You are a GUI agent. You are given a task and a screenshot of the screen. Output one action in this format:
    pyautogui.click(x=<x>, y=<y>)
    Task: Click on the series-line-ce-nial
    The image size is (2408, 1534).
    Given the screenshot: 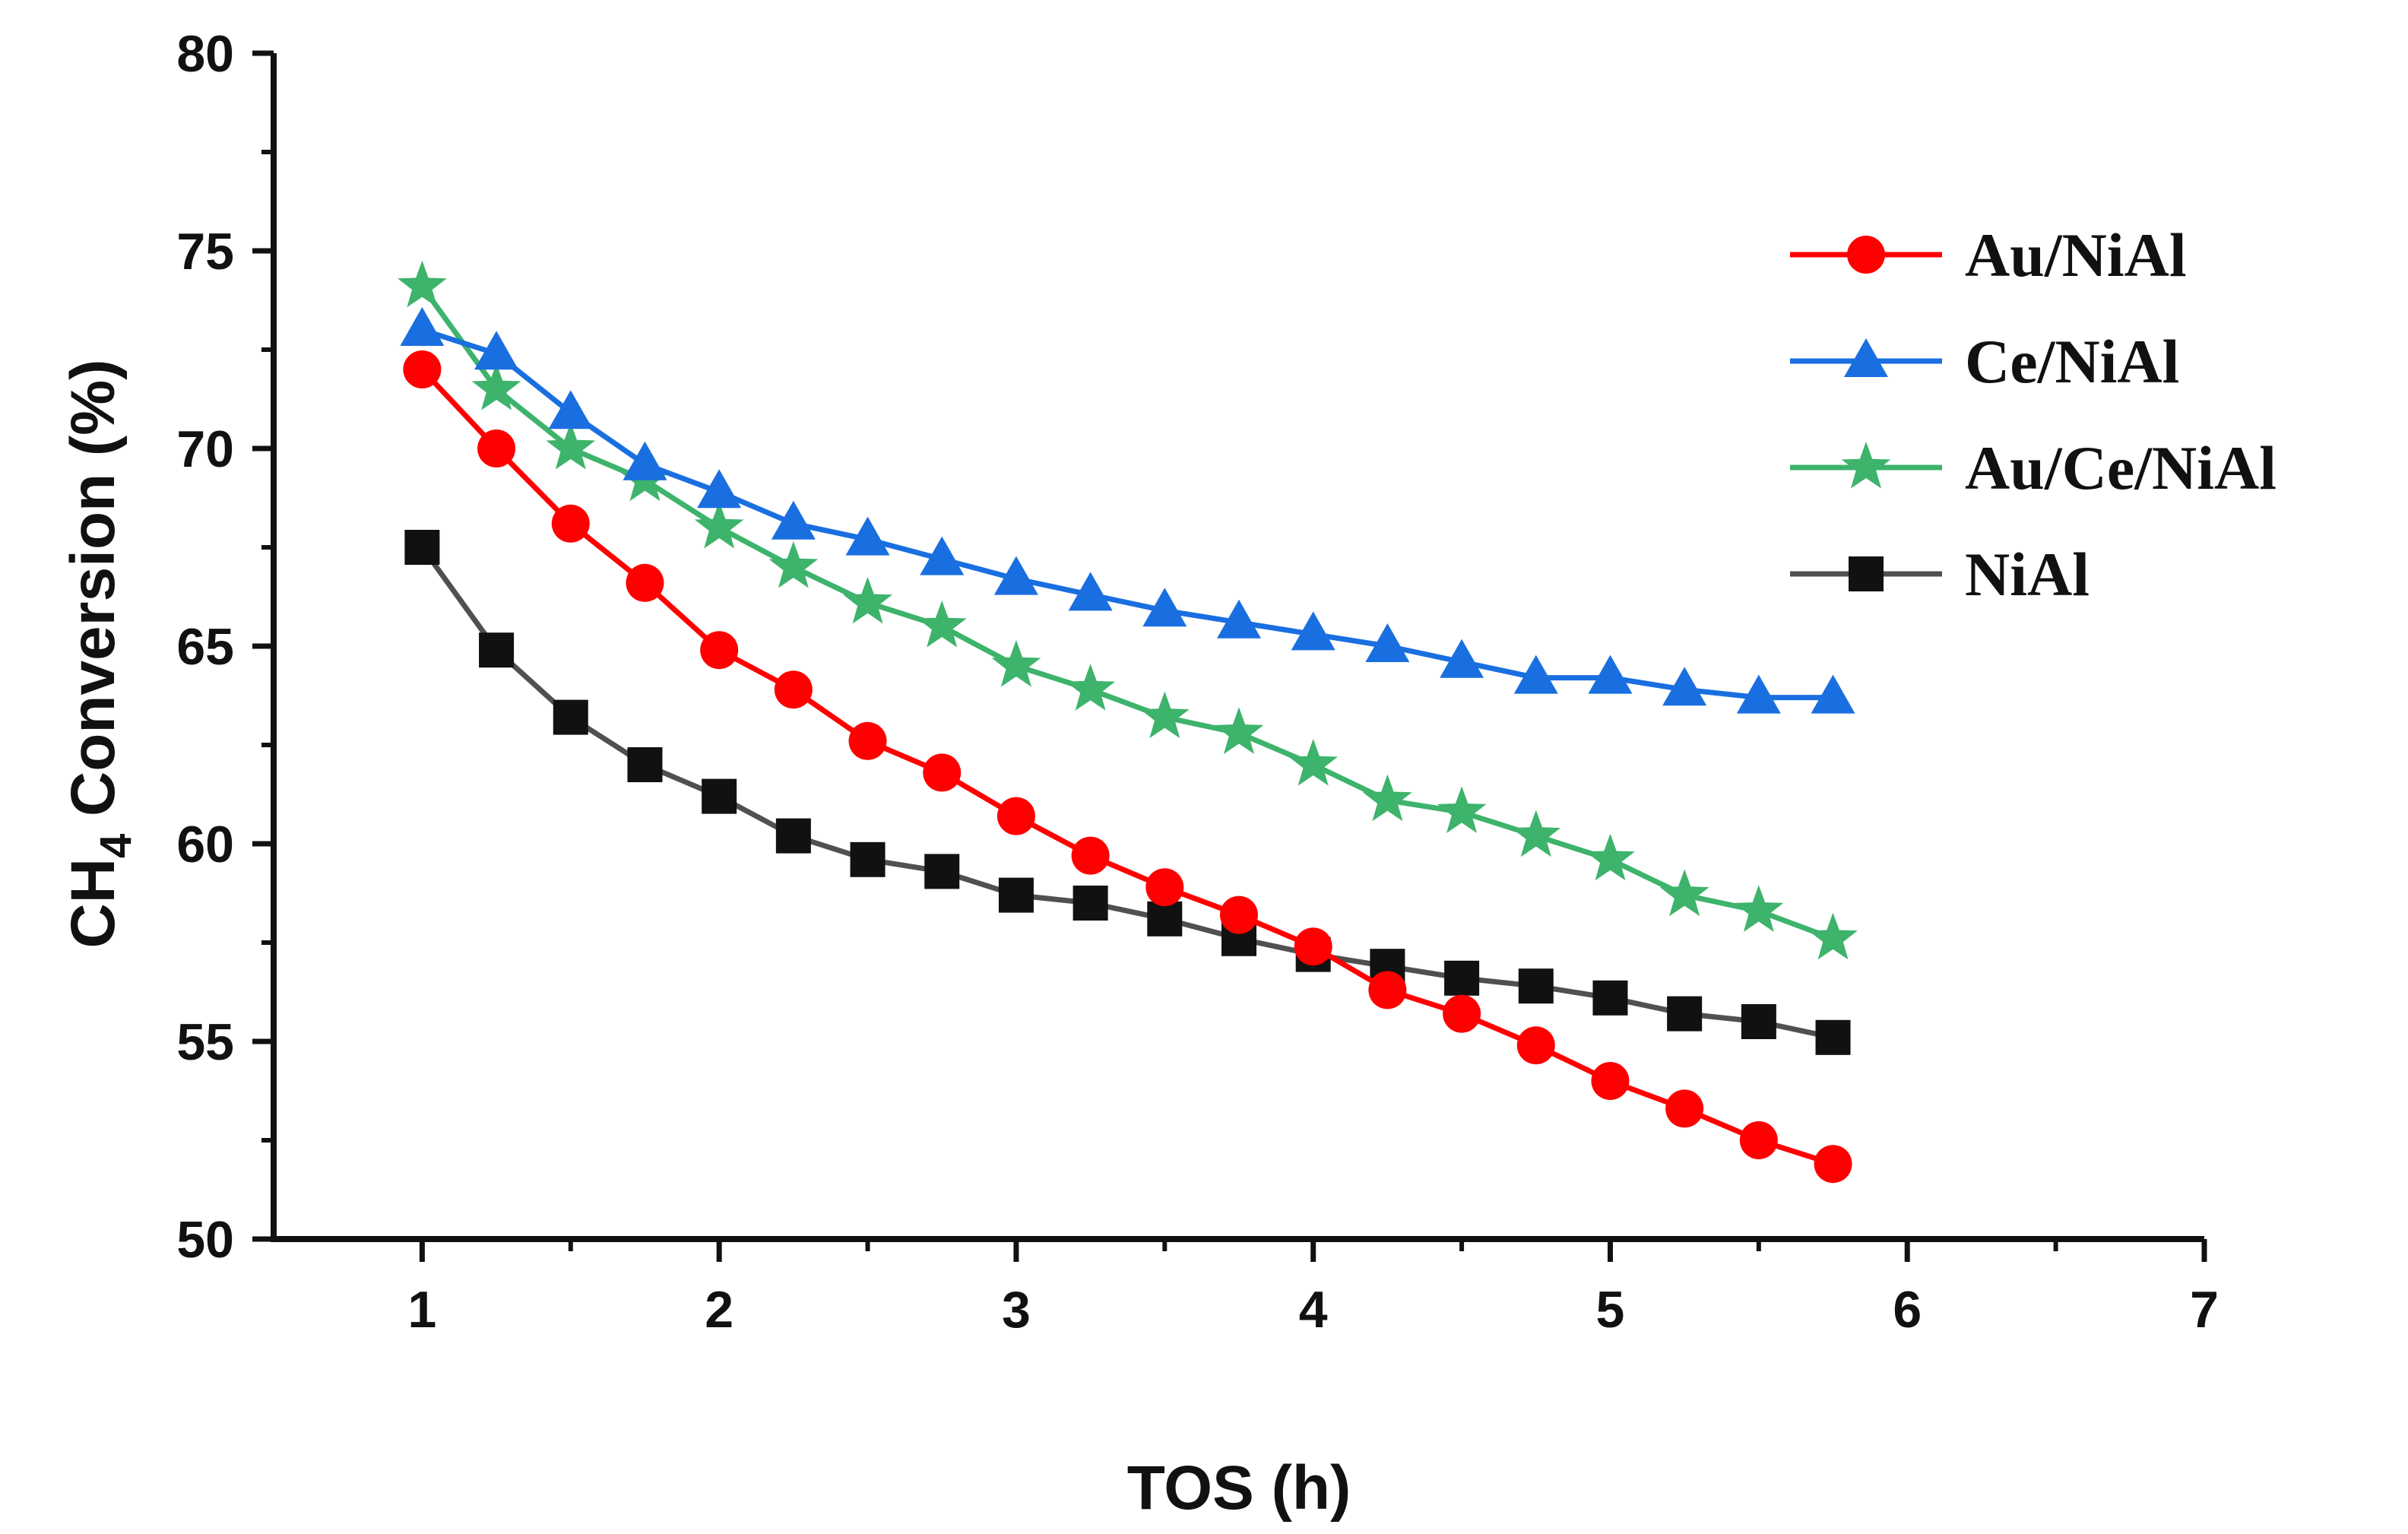 What is the action you would take?
    pyautogui.click(x=1127, y=514)
    